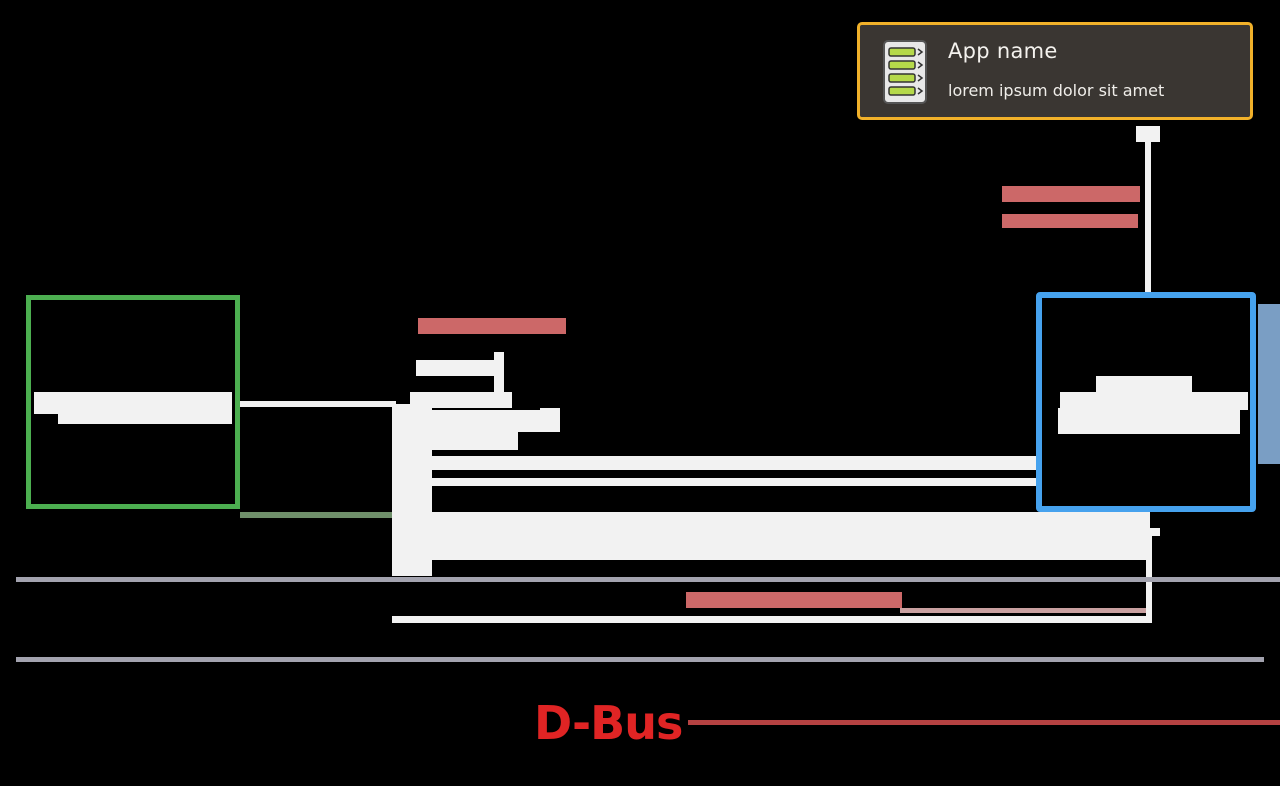  What do you see at coordinates (145, 418) in the screenshot?
I see `client-app-label-block2` at bounding box center [145, 418].